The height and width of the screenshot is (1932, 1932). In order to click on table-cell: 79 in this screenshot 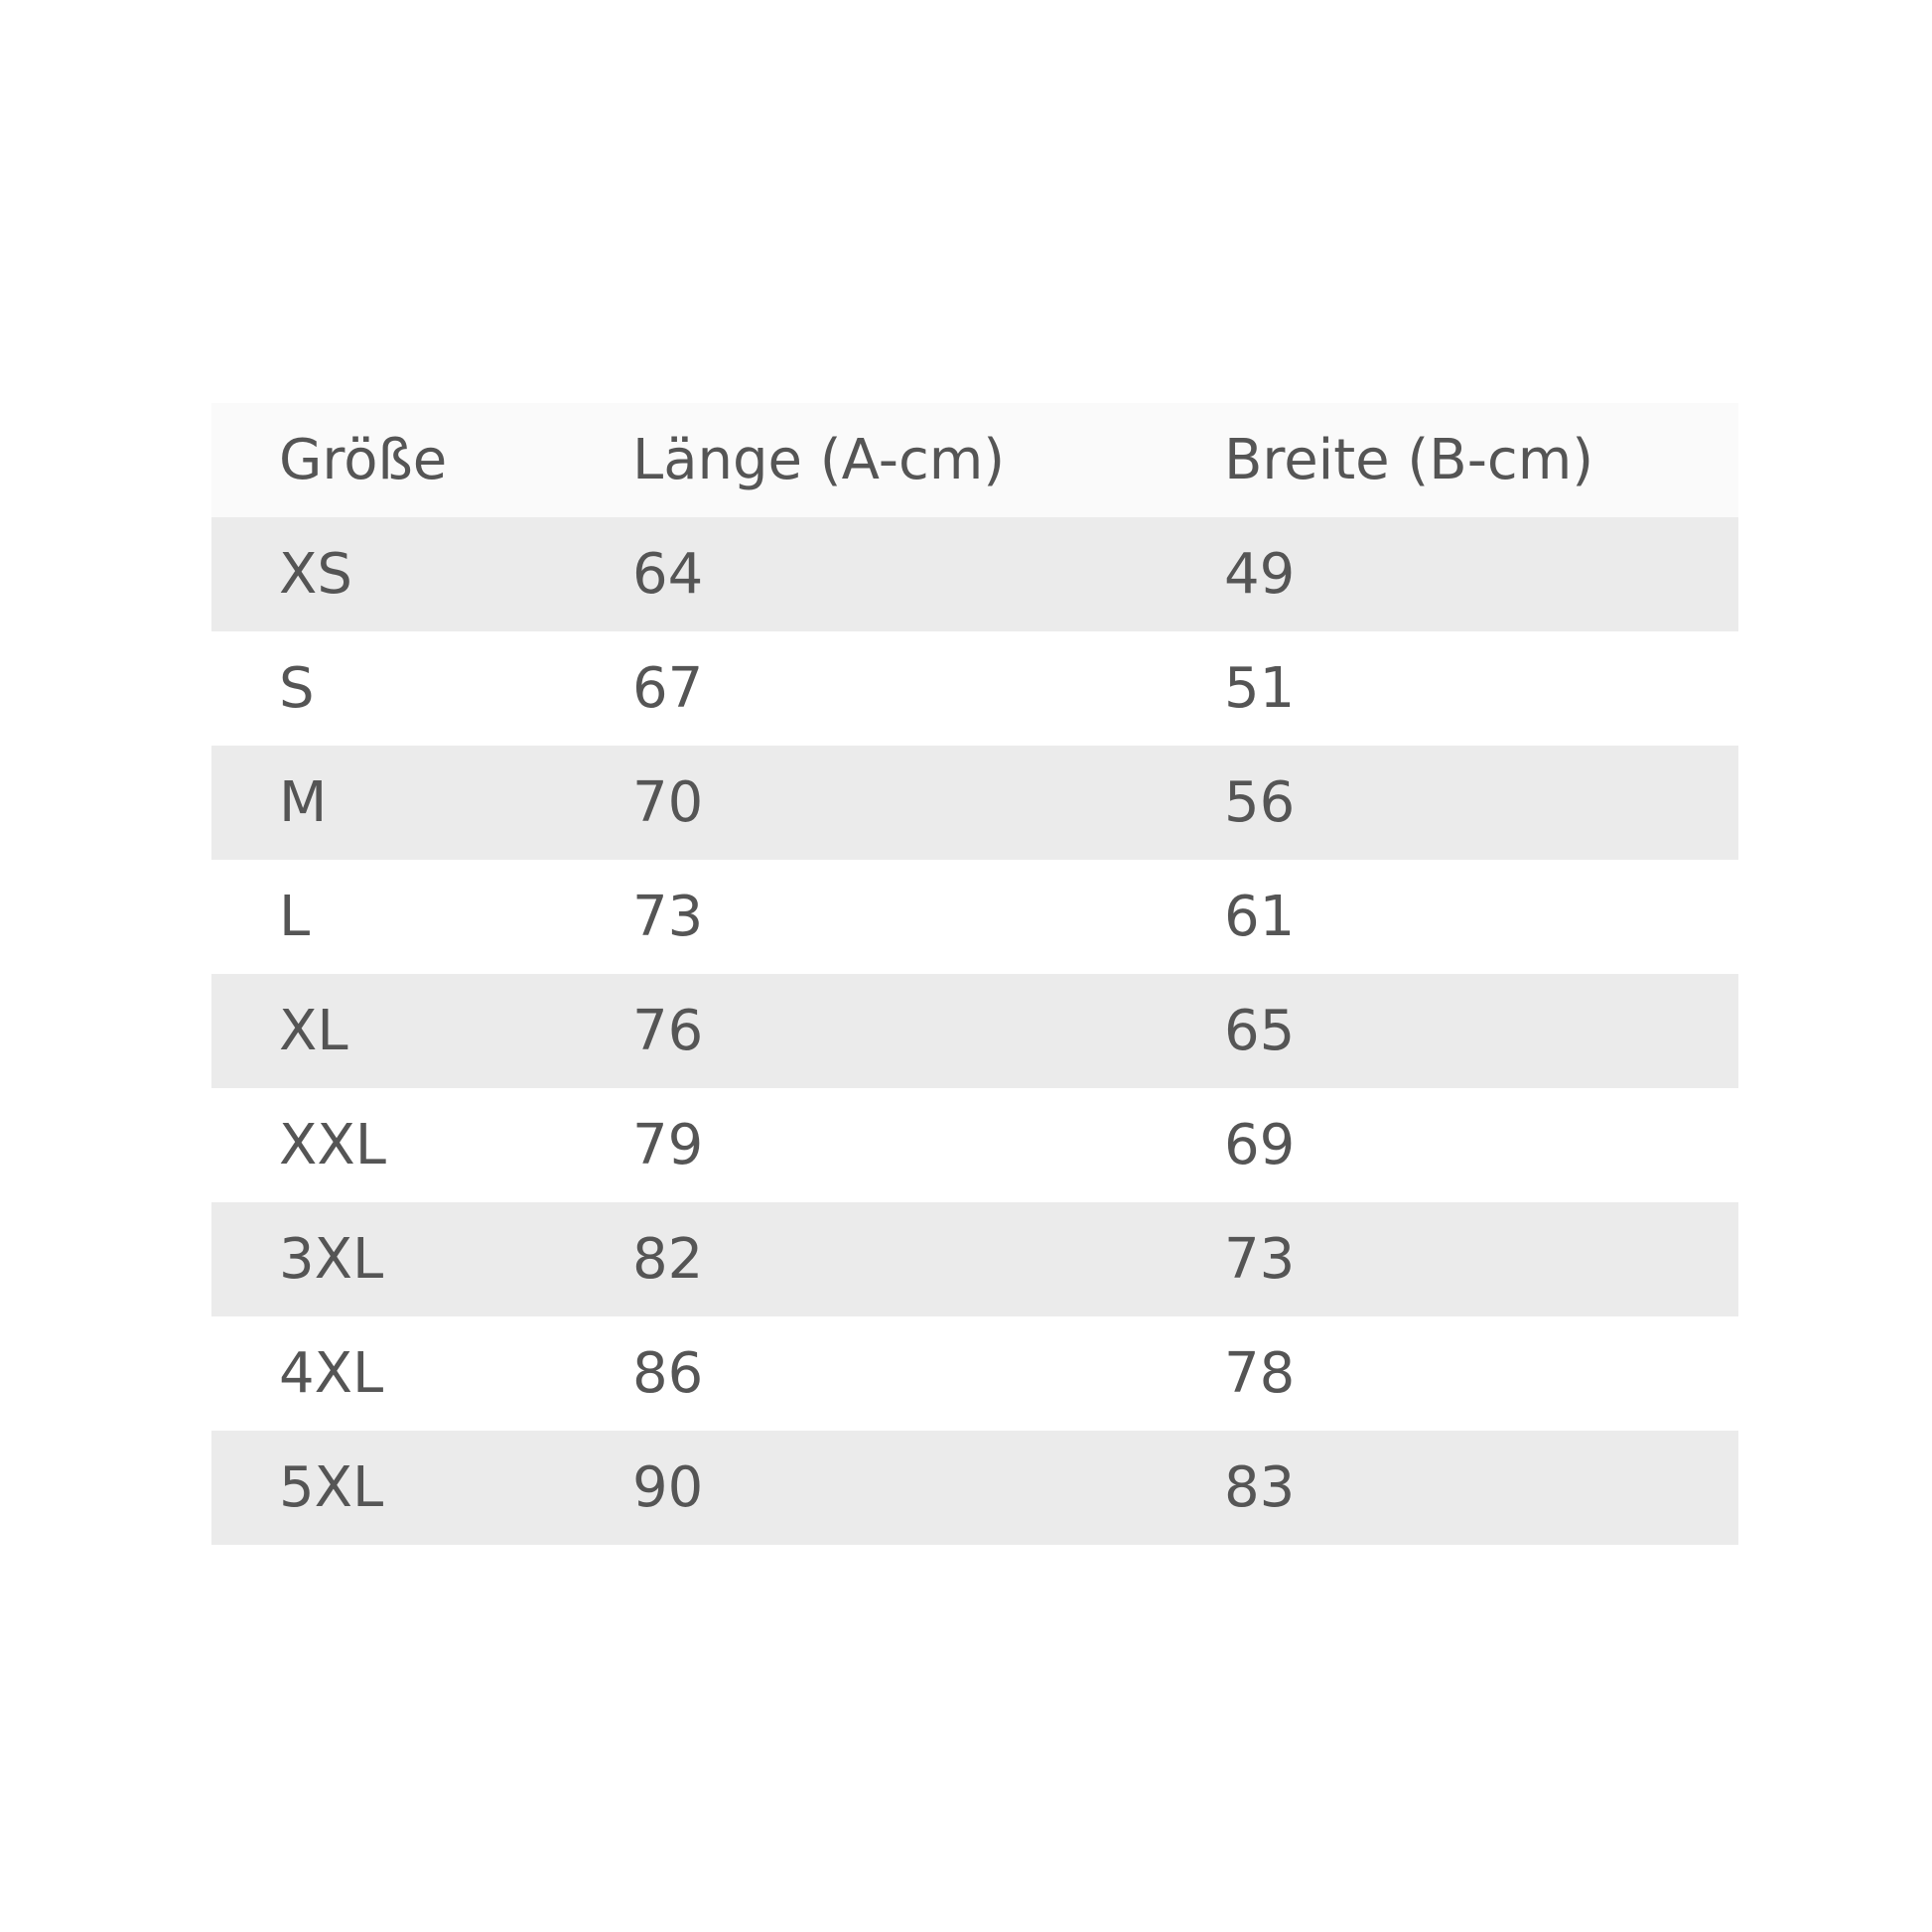, I will do `click(668, 1145)`.